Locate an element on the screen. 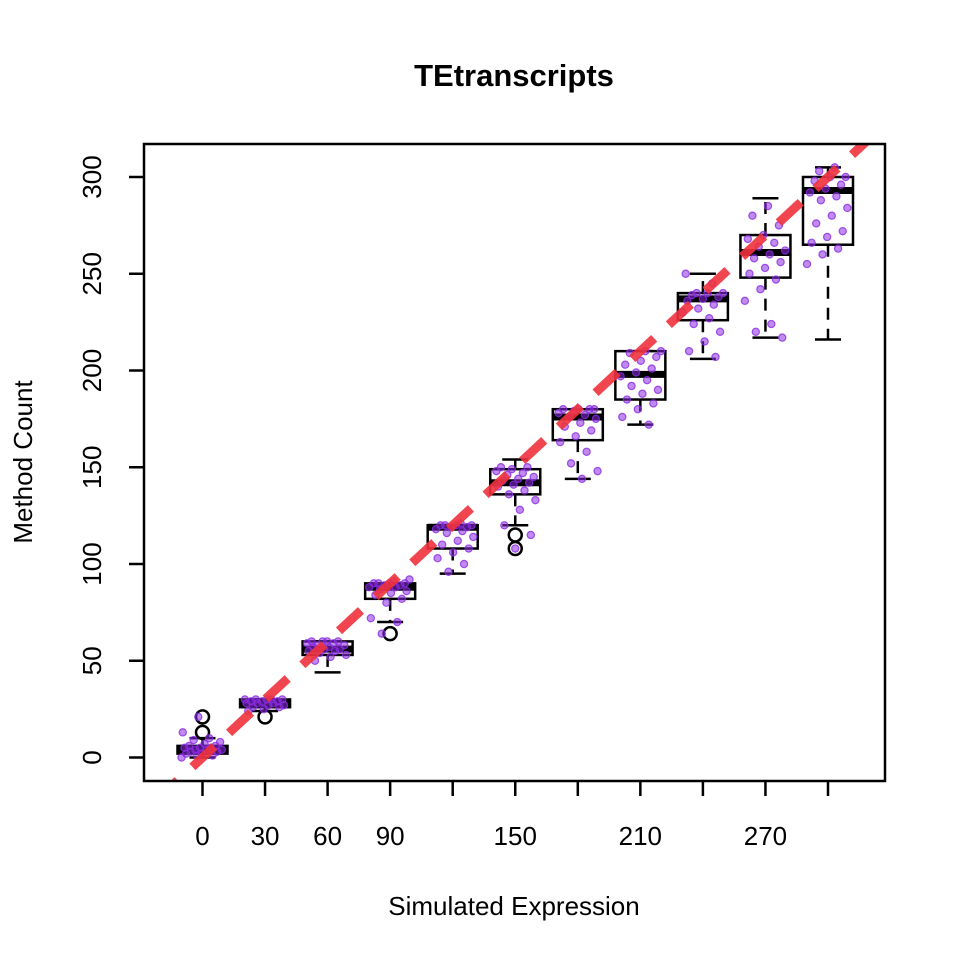 This screenshot has width=960, height=960. y-tick-label: 100 is located at coordinates (92, 563).